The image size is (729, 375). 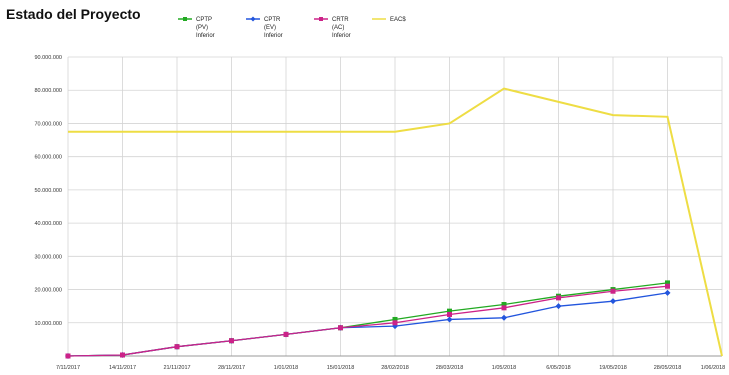 I want to click on legend-label: CPTR, so click(x=272, y=20).